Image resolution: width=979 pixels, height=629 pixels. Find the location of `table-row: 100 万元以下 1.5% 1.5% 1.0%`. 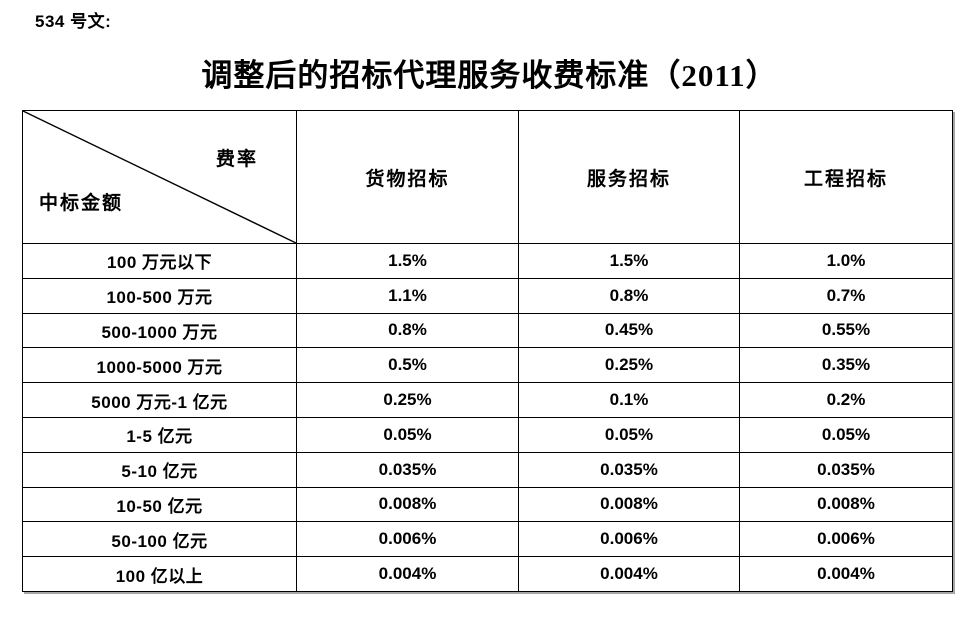

table-row: 100 万元以下 1.5% 1.5% 1.0% is located at coordinates (487, 261).